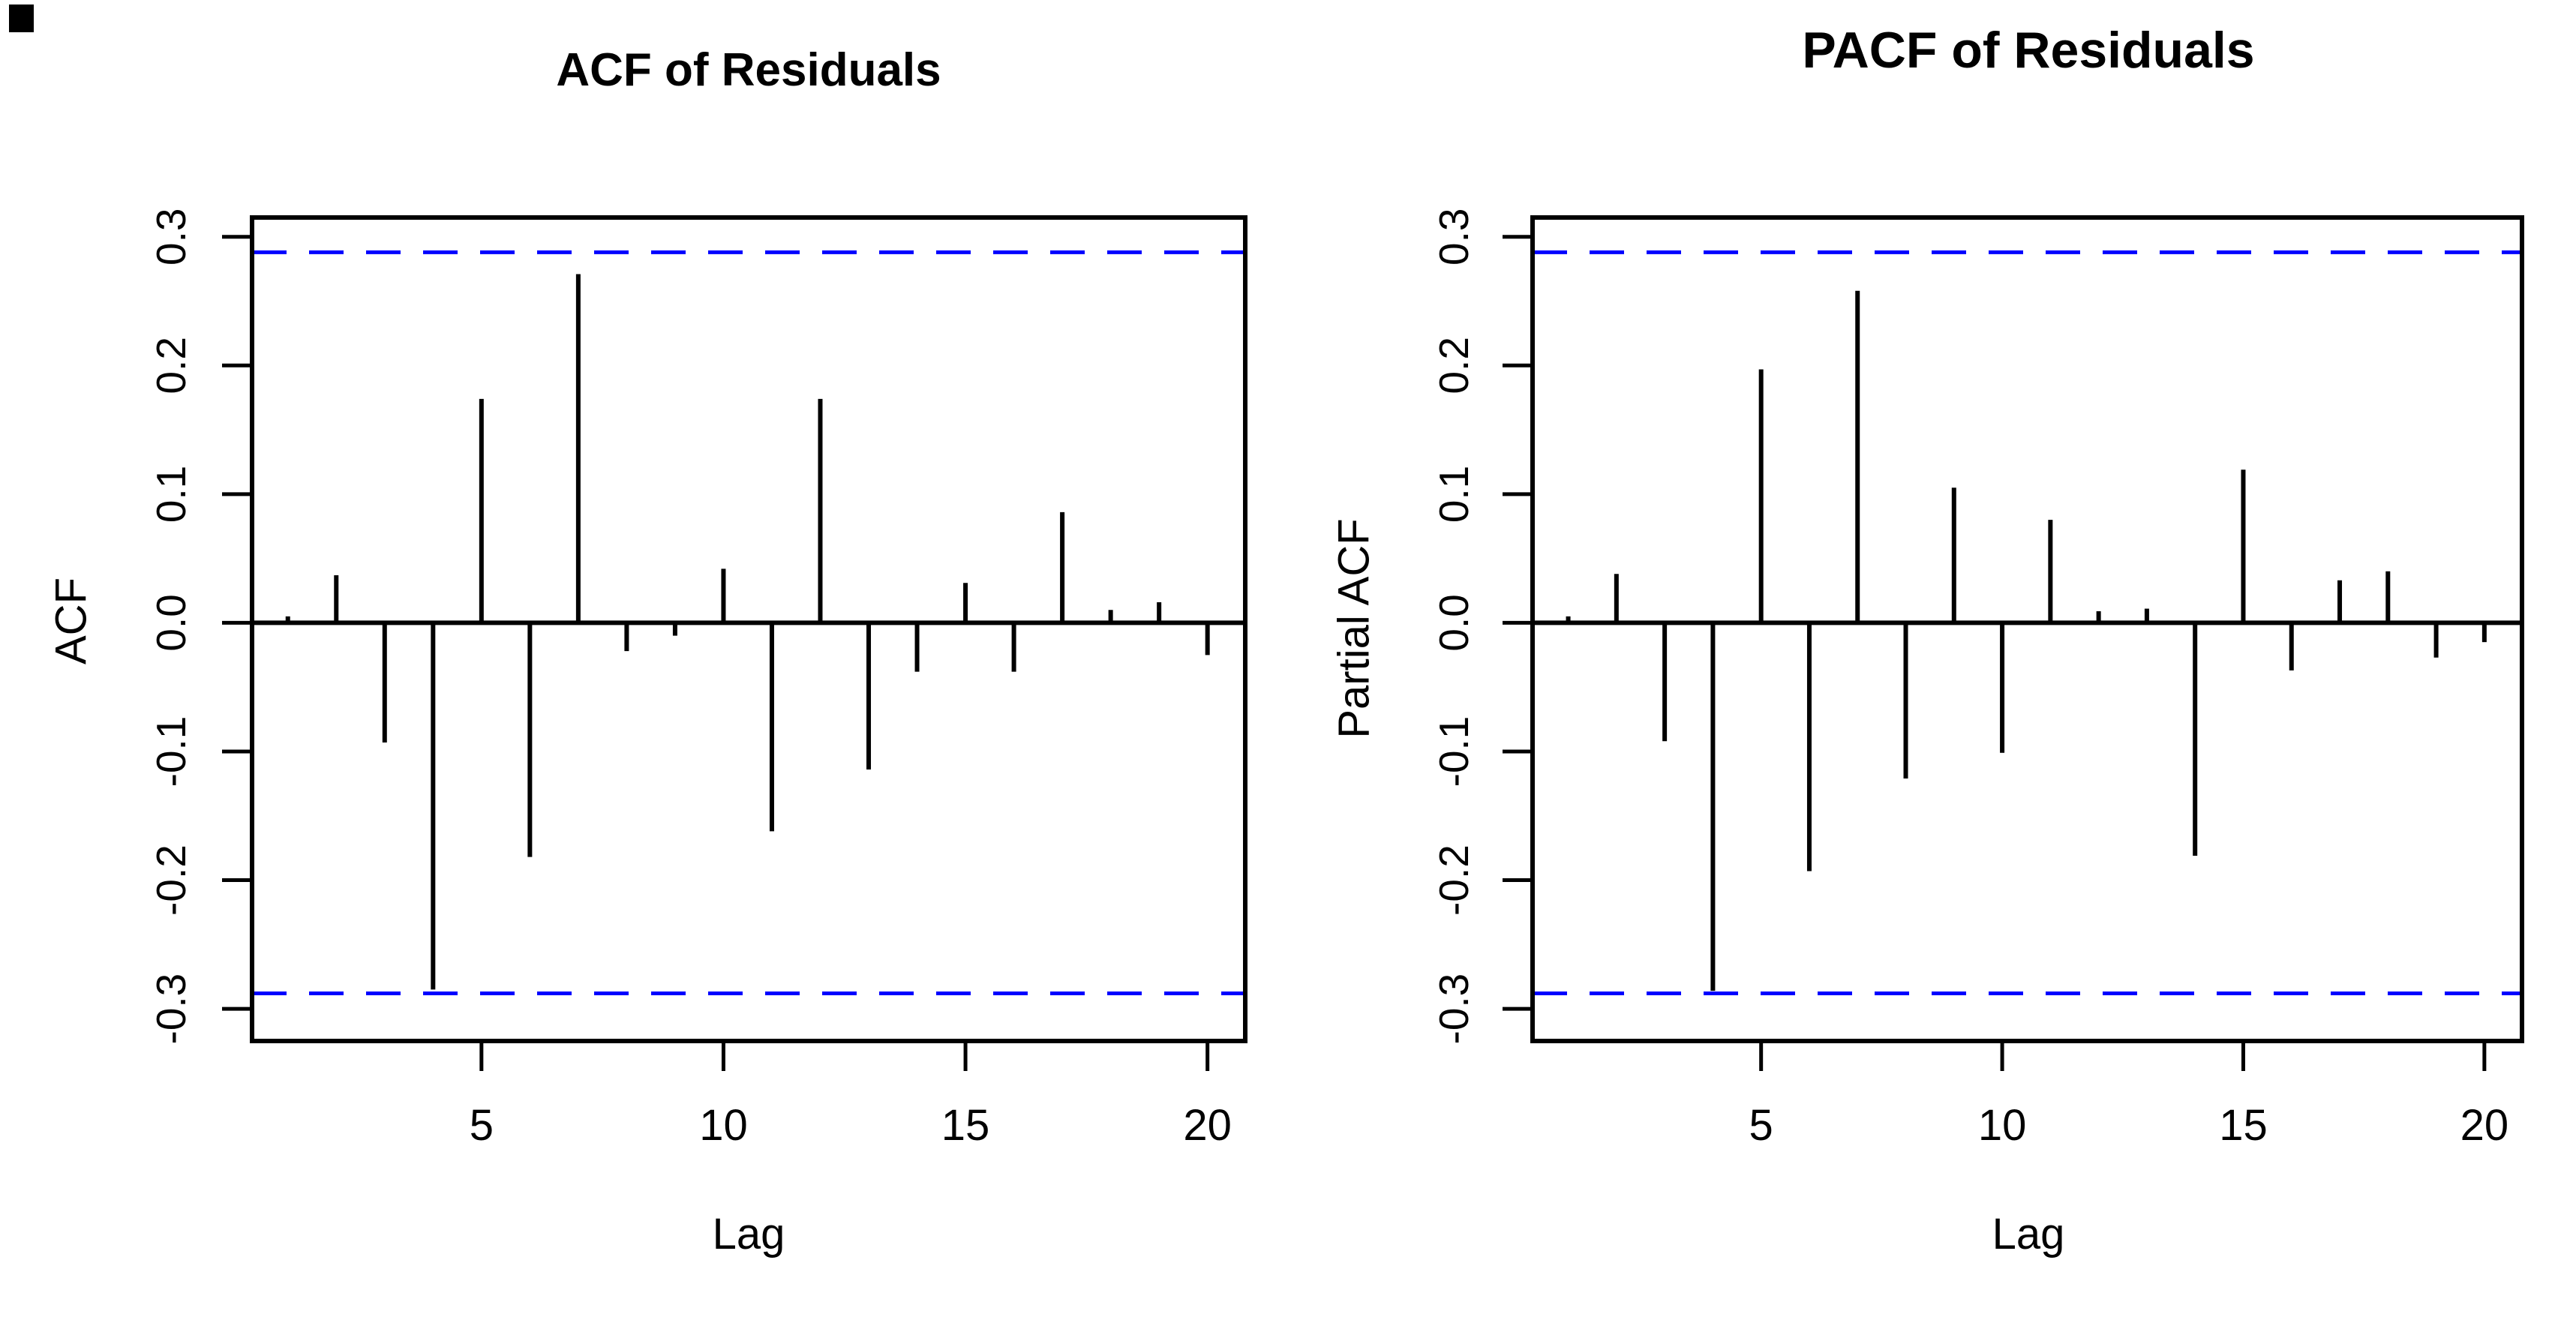 Image resolution: width=2576 pixels, height=1320 pixels. What do you see at coordinates (2243, 1125) in the screenshot?
I see `pacf-xtick-label: 15` at bounding box center [2243, 1125].